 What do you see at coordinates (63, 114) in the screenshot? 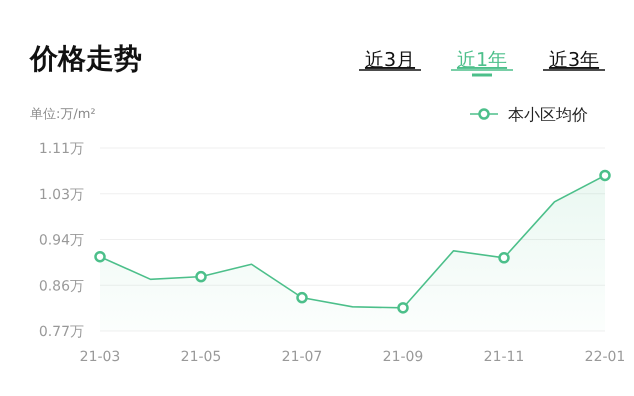
I see `y-axis-title: 单位:万/m²` at bounding box center [63, 114].